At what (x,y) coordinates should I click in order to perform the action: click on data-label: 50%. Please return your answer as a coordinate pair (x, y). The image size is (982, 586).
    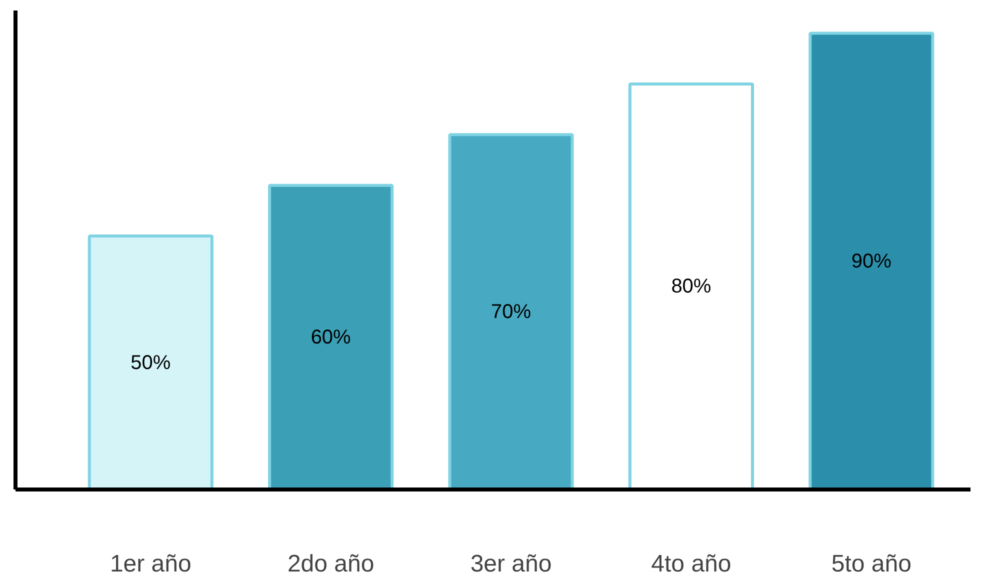
    Looking at the image, I should click on (150, 363).